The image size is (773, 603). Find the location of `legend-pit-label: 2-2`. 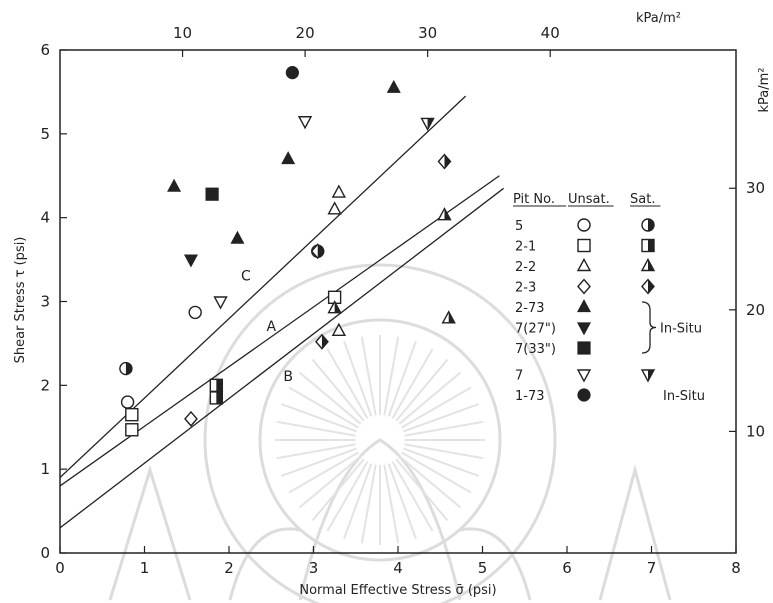

legend-pit-label: 2-2 is located at coordinates (525, 267).